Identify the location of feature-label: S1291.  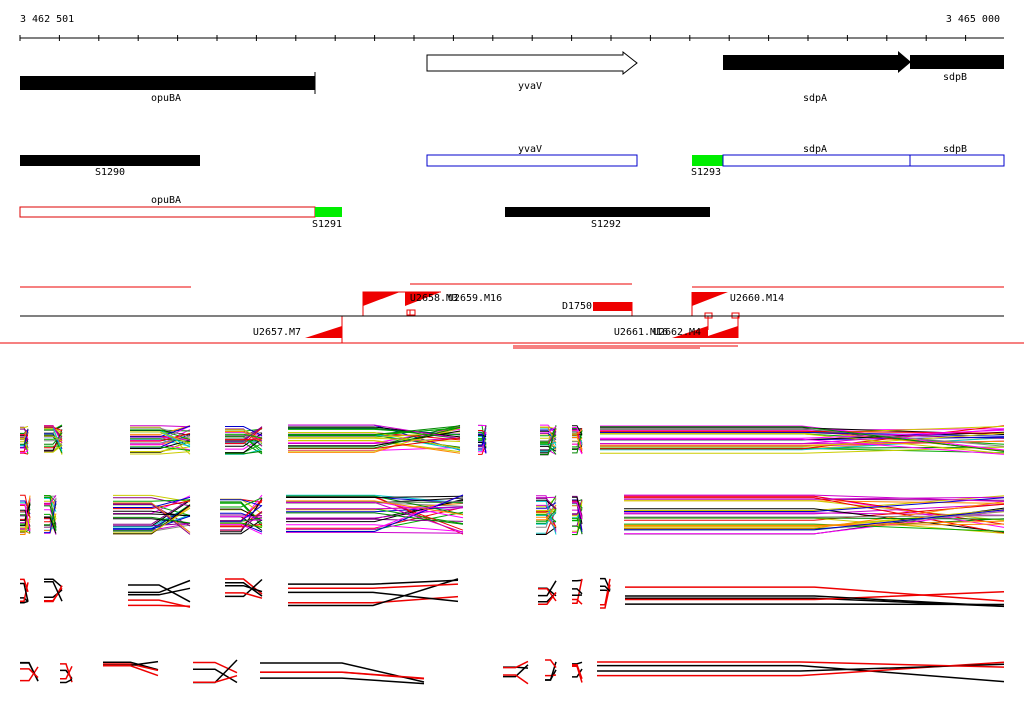
(327, 224).